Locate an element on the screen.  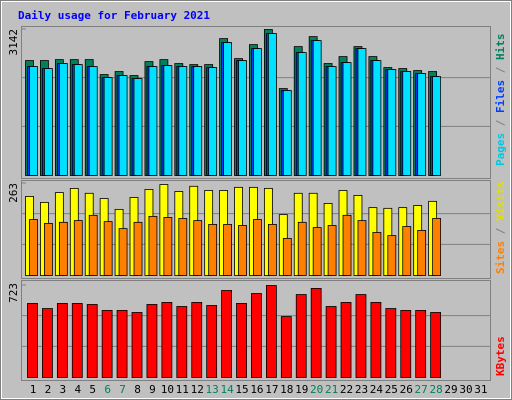
x-tick-label: 6 is located at coordinates (107, 389).